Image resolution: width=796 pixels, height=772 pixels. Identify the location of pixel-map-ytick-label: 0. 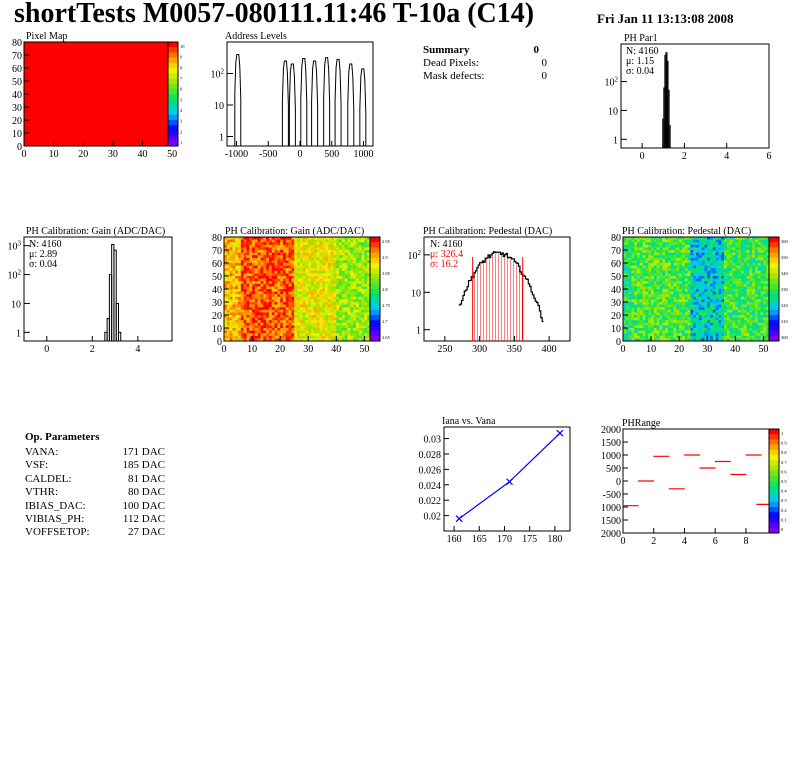
(19, 147).